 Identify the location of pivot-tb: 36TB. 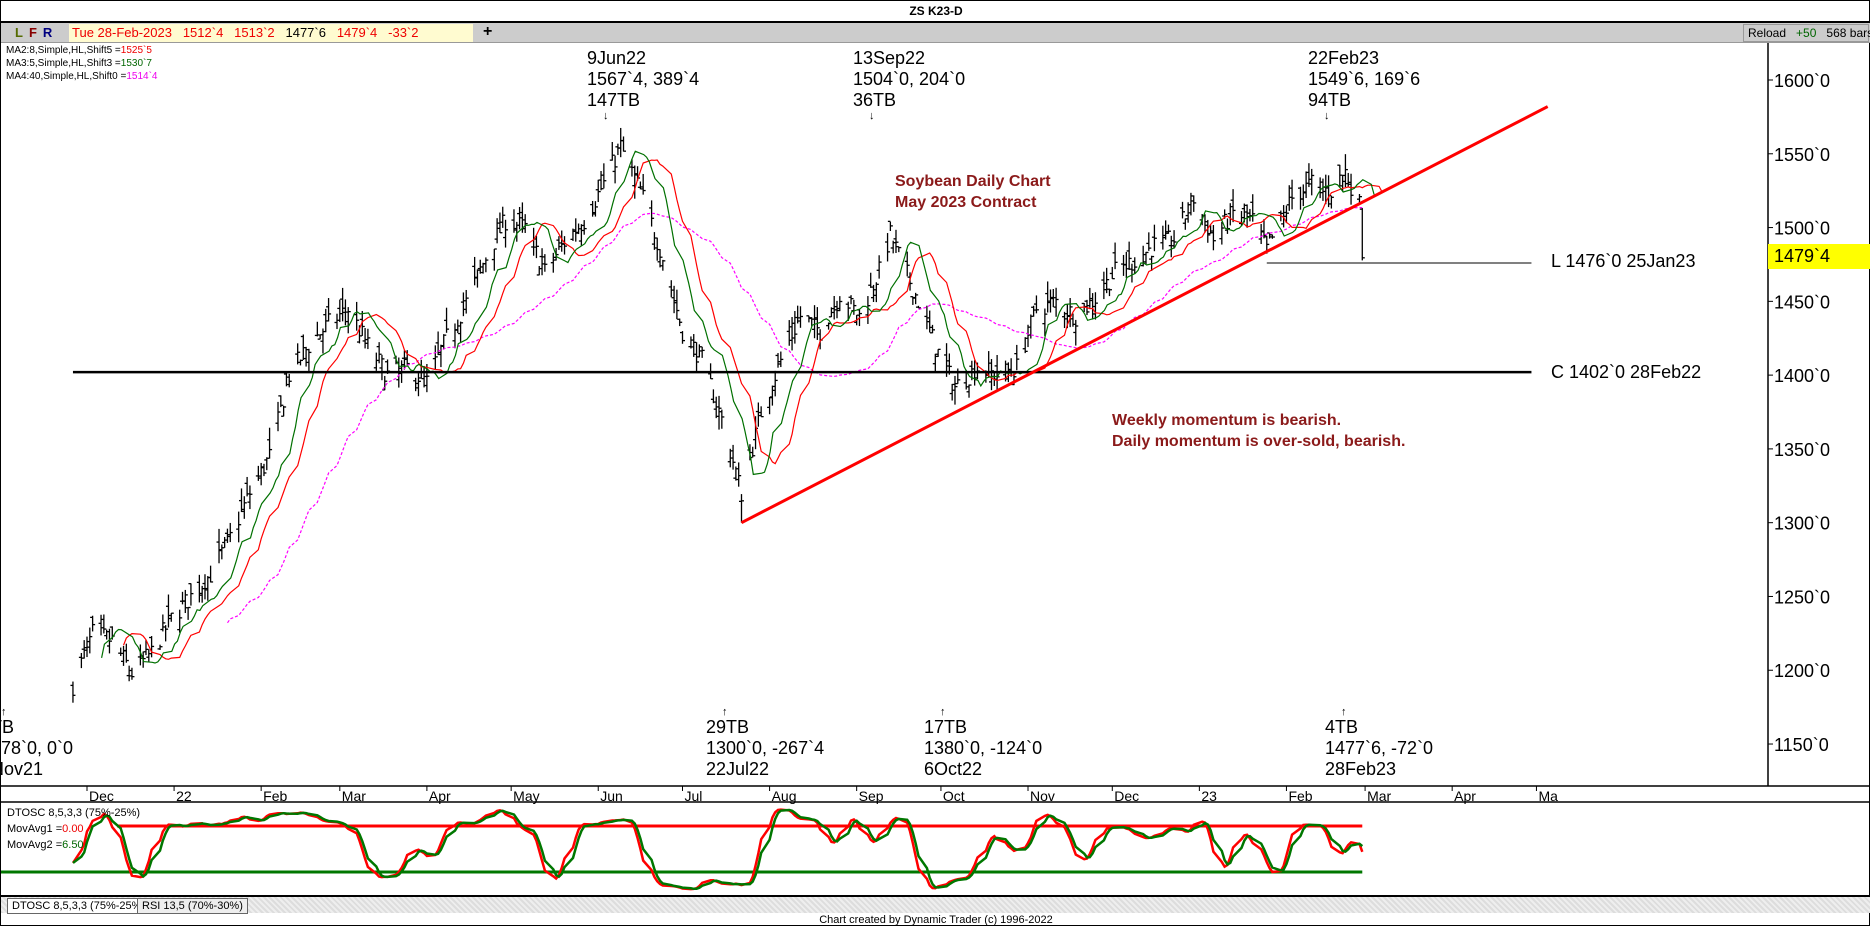
(875, 100).